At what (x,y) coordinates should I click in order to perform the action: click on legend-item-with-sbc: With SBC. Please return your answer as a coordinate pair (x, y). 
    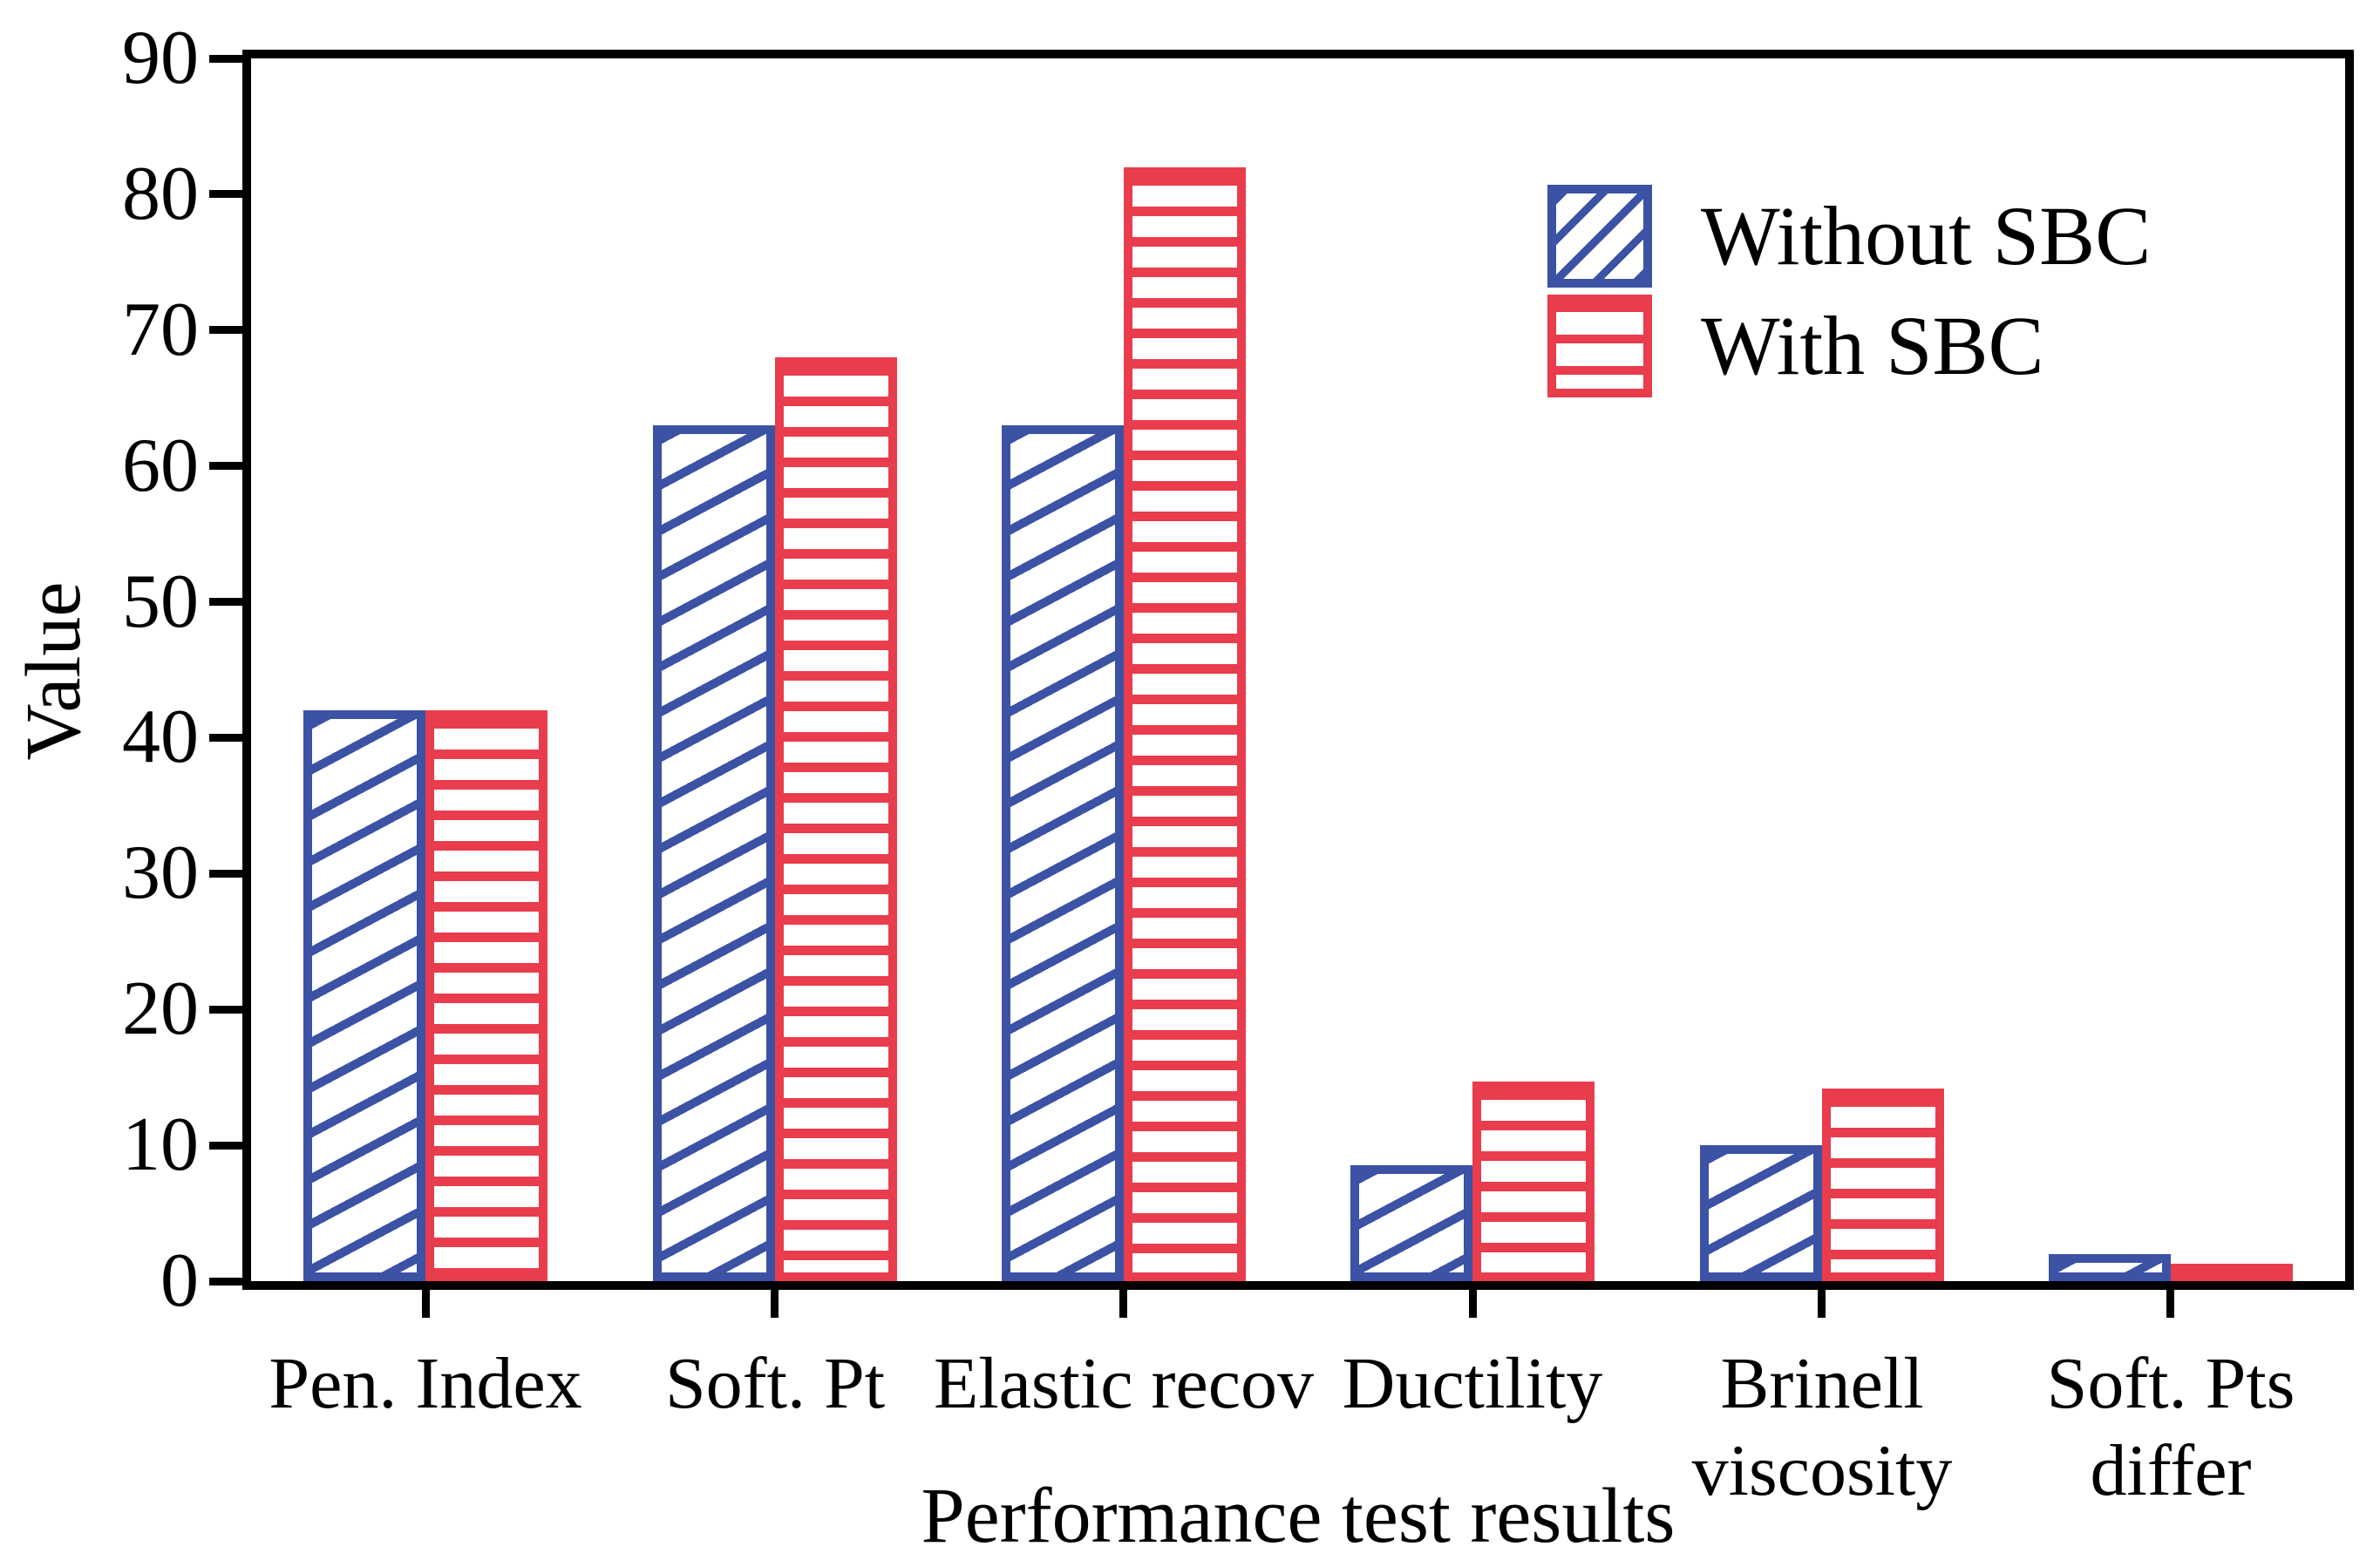
    Looking at the image, I should click on (1849, 346).